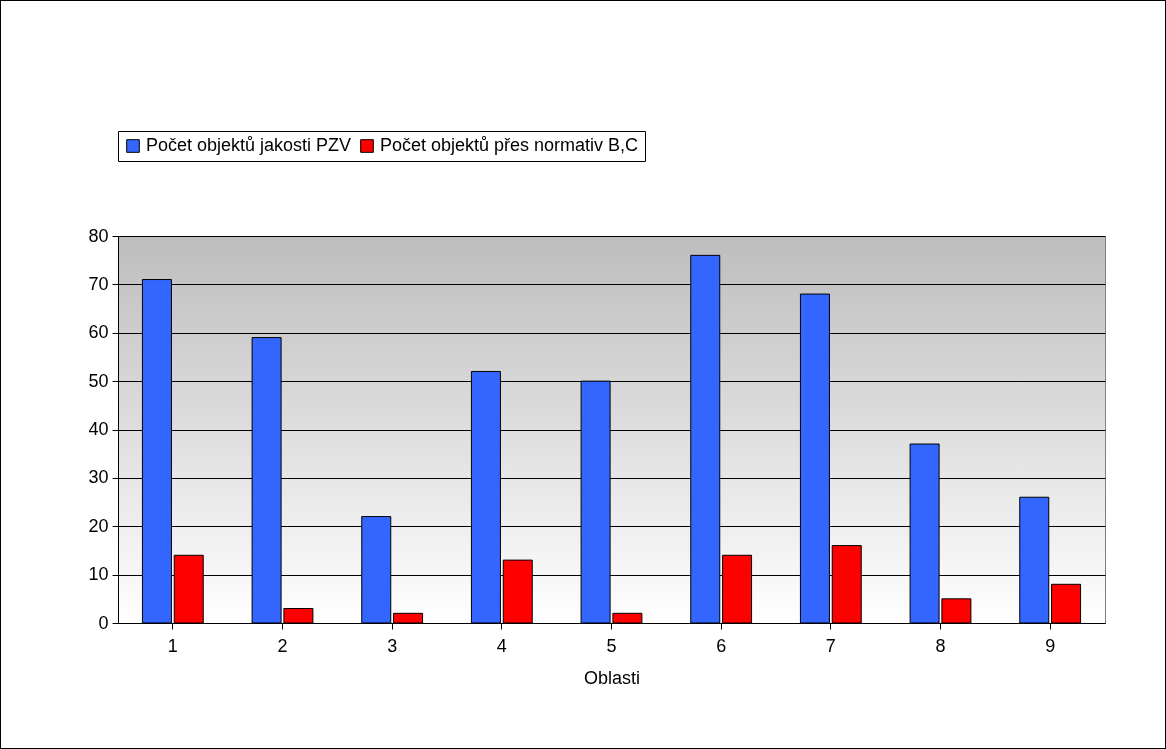  Describe the element at coordinates (98, 429) in the screenshot. I see `y-tick-label: 40` at that location.